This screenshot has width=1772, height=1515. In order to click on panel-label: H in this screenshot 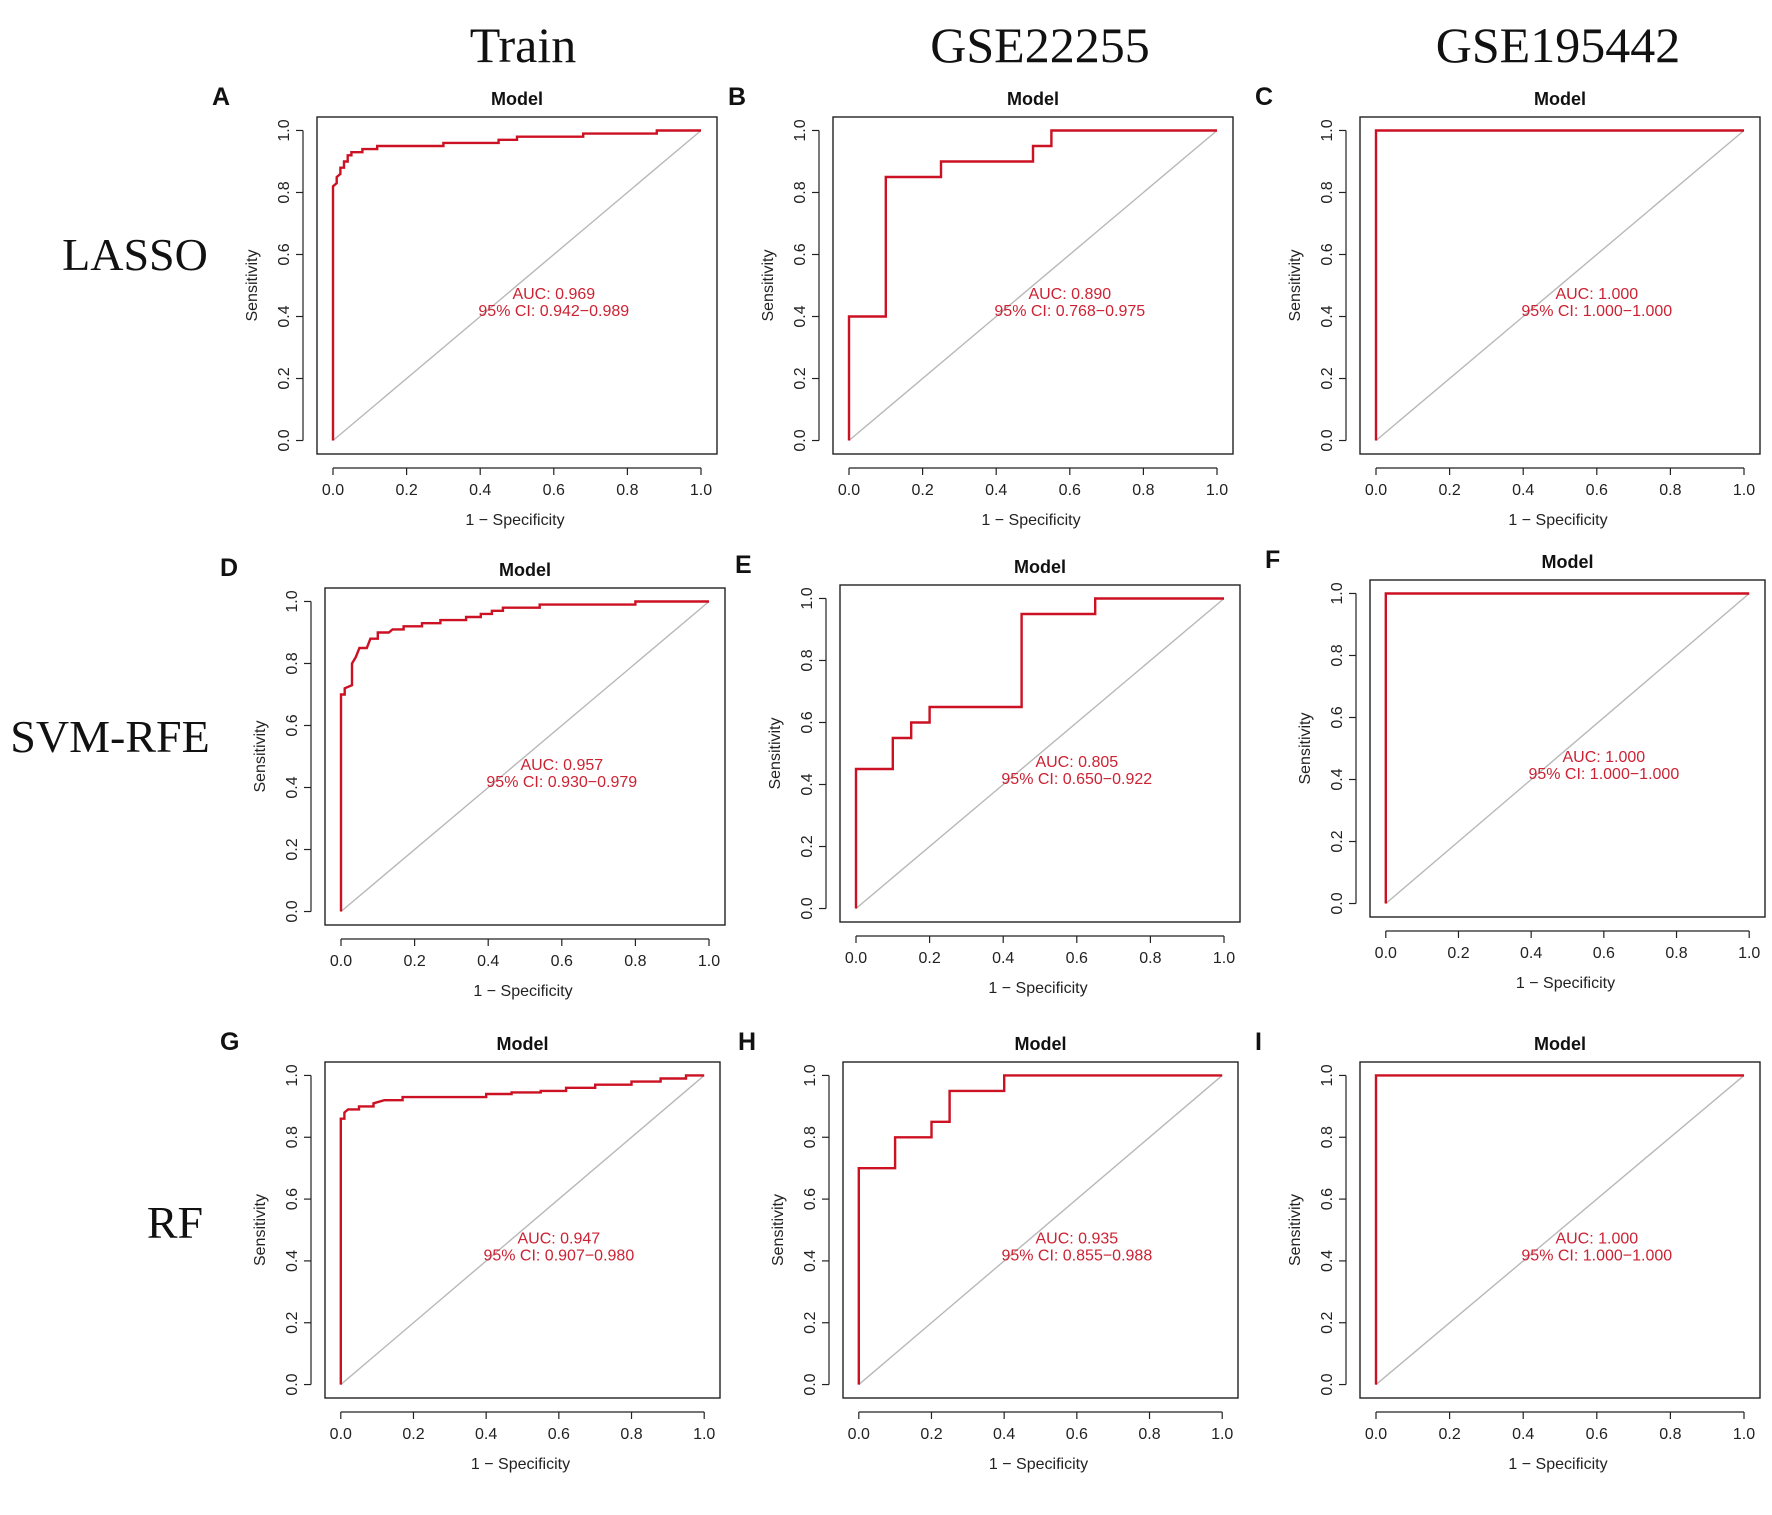, I will do `click(747, 1042)`.